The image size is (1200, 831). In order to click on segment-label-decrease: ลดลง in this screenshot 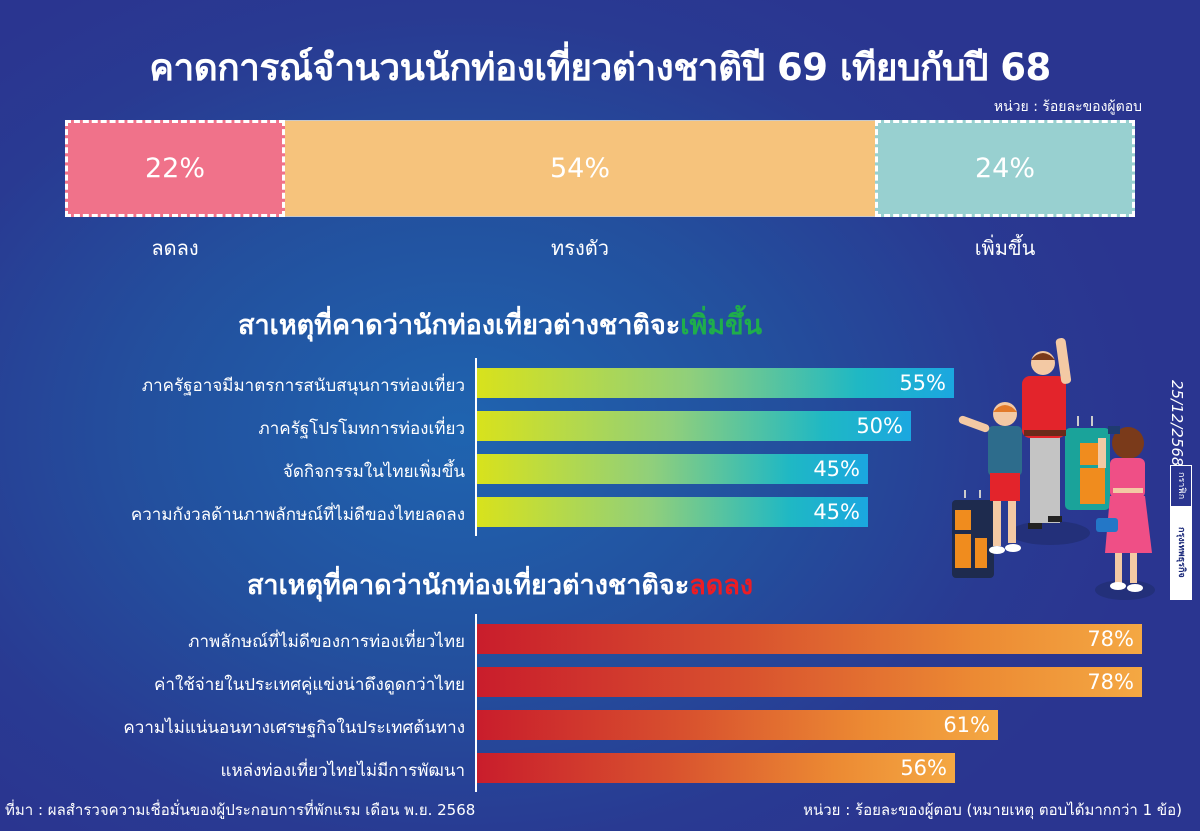, I will do `click(175, 248)`.